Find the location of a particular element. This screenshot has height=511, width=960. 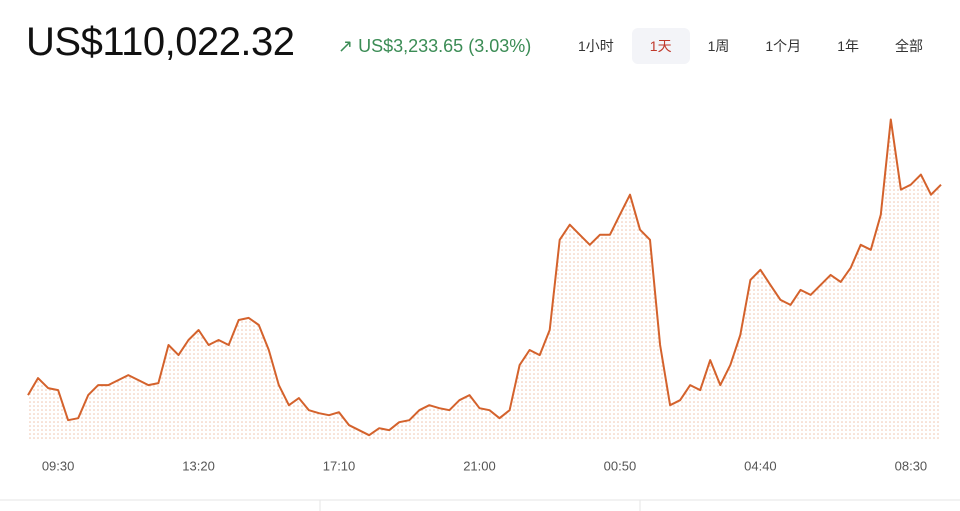

price-change: ↗ US$3,233.65 (3.03%) is located at coordinates (434, 46).